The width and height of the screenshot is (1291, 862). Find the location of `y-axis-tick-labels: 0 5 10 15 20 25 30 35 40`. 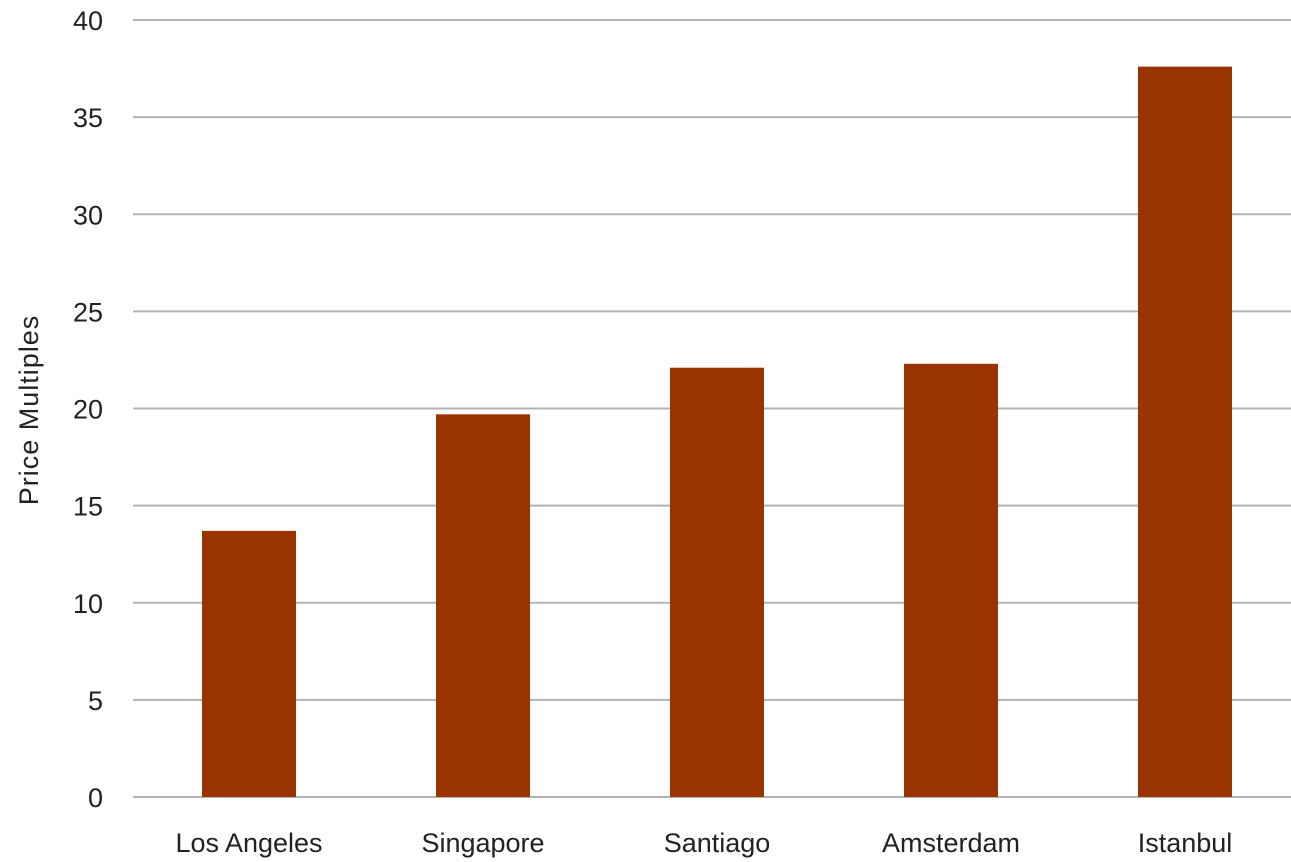

y-axis-tick-labels: 0 5 10 15 20 25 30 35 40 is located at coordinates (88, 409).